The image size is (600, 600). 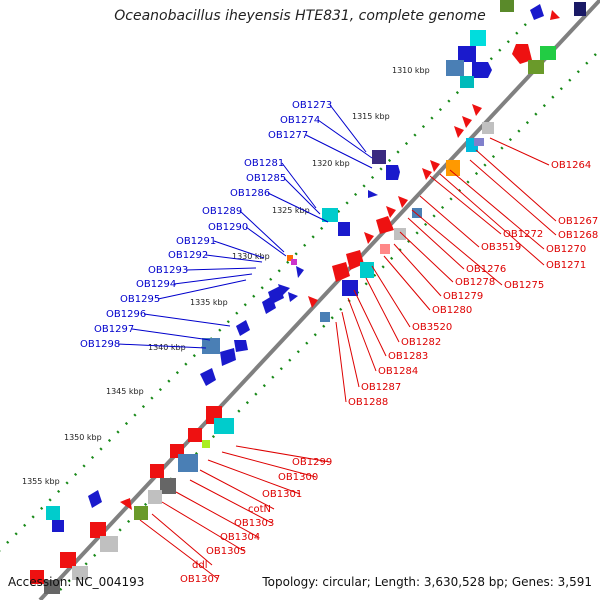 I want to click on reverse-gene-label: OB1299, so click(x=312, y=462).